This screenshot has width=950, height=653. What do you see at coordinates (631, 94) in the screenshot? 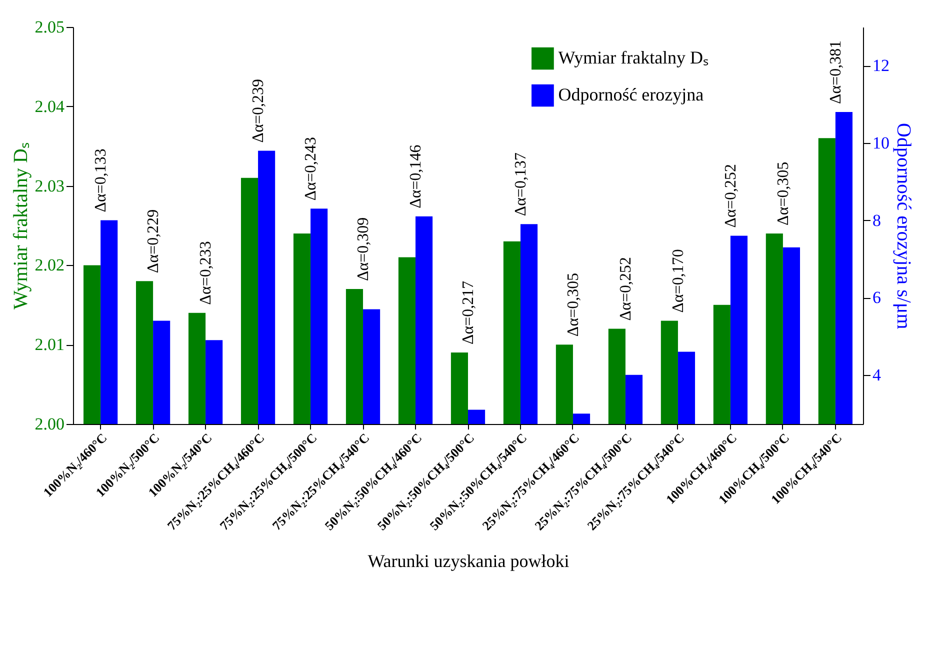
I see `legend-label: Odporność erozyjna` at bounding box center [631, 94].